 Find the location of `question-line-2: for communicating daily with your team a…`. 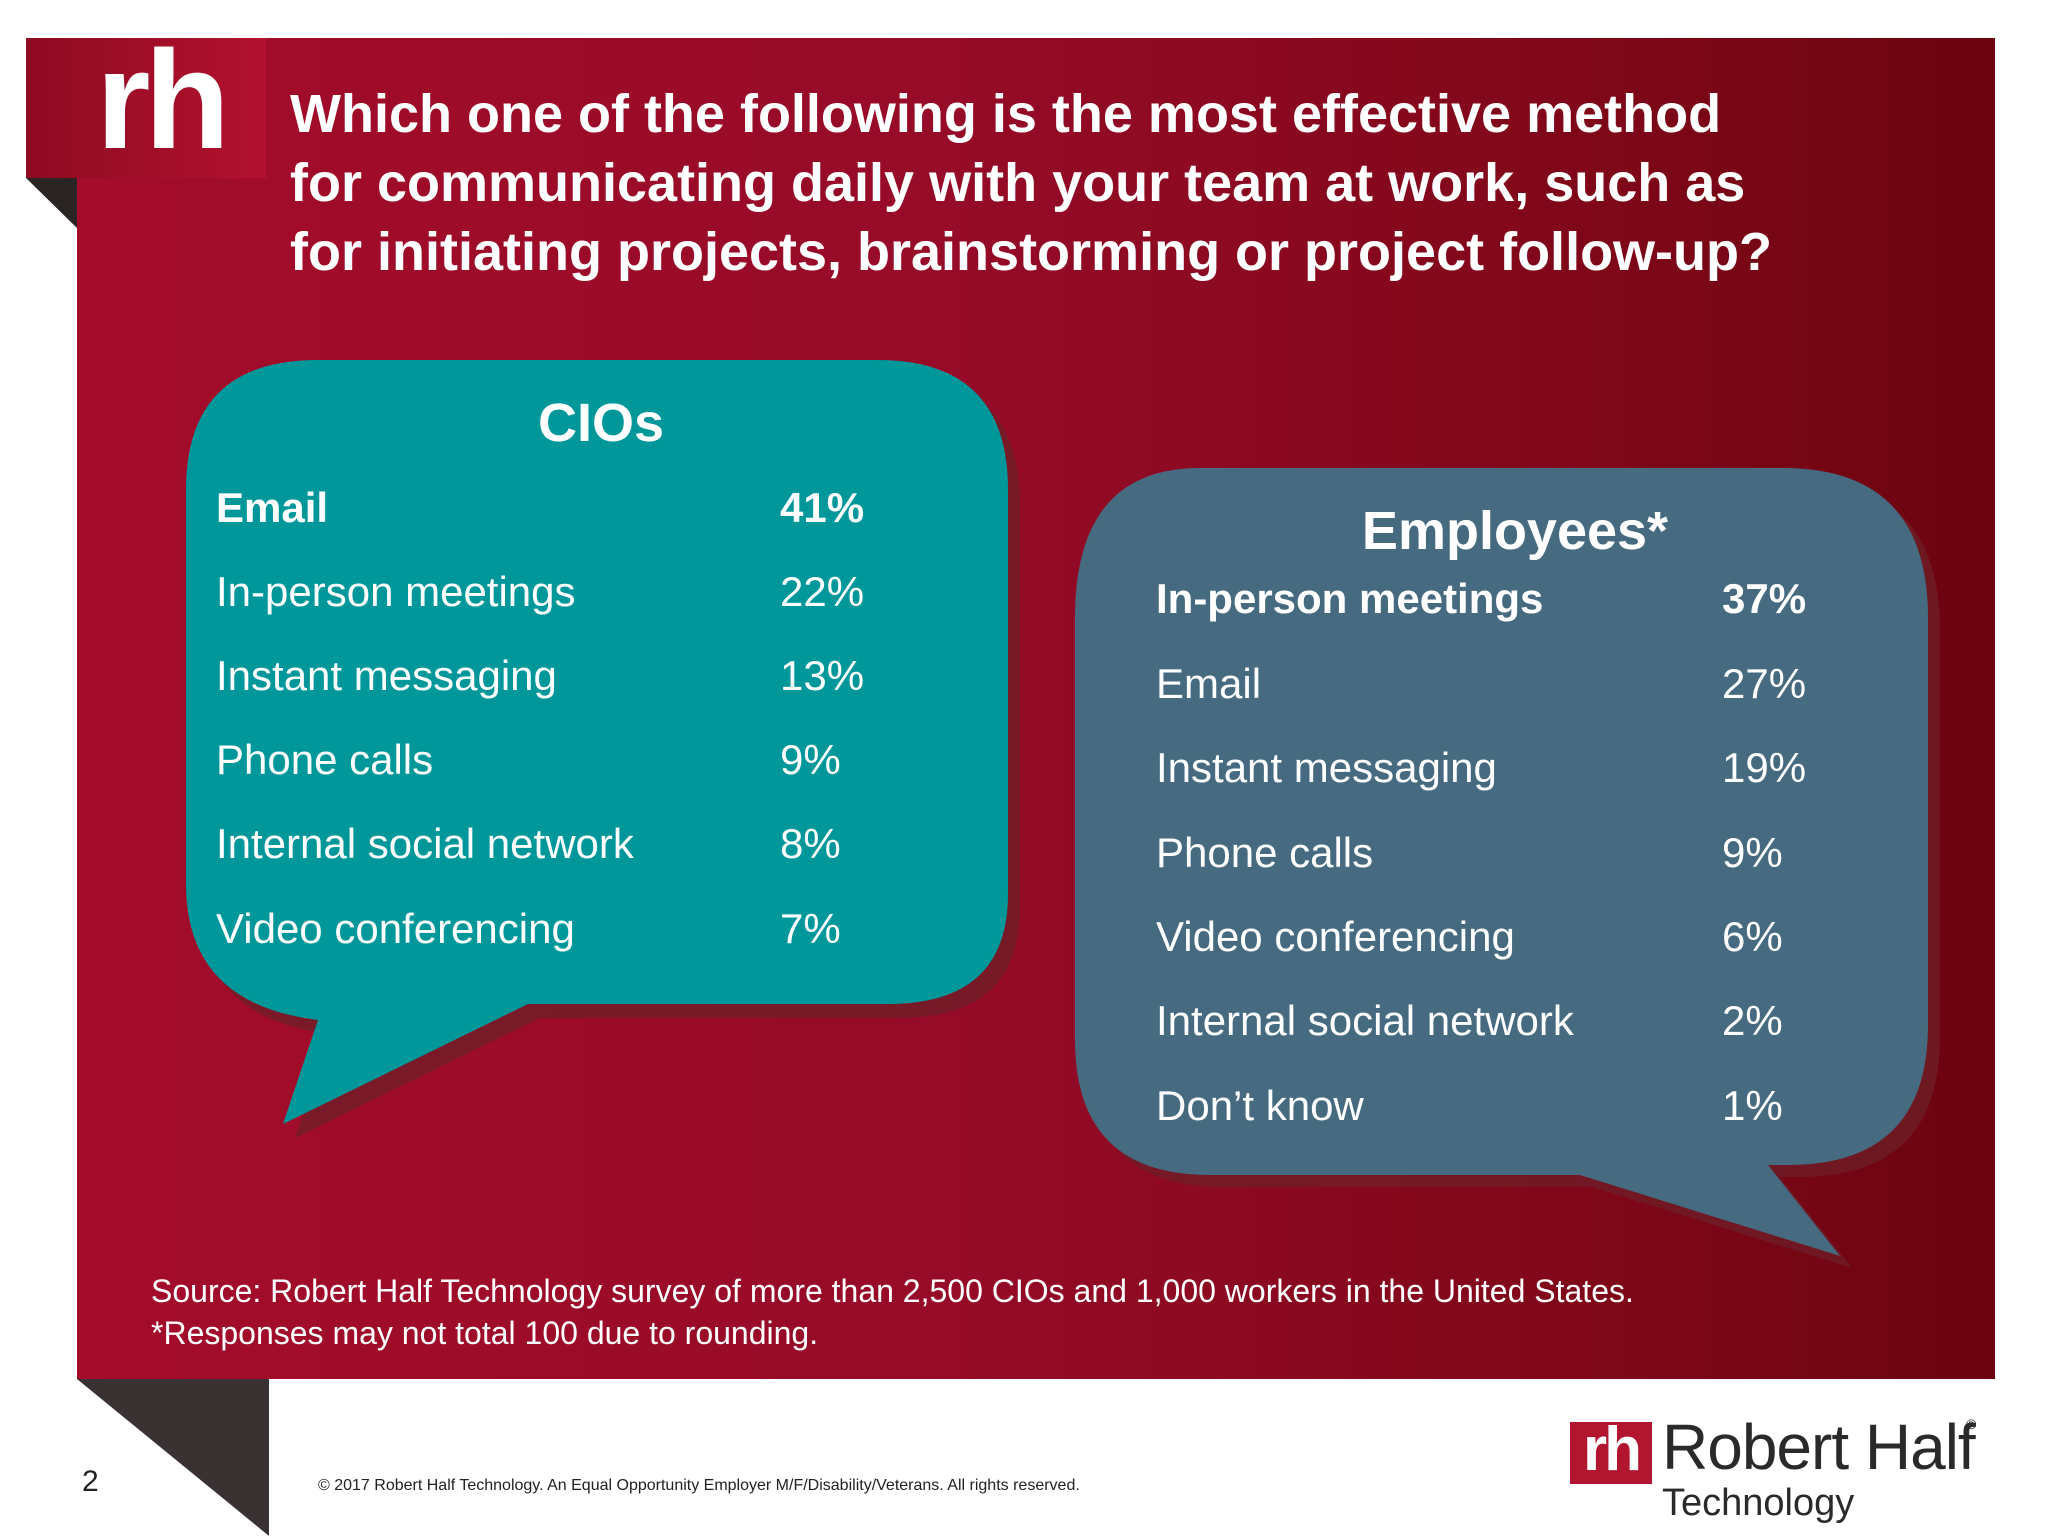

question-line-2: for communicating daily with your team a… is located at coordinates (1018, 183).